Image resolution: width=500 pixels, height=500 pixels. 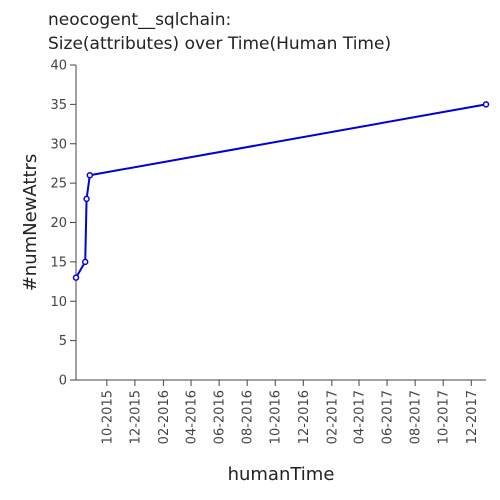 What do you see at coordinates (359, 417) in the screenshot?
I see `x-tick-label: 04-2017` at bounding box center [359, 417].